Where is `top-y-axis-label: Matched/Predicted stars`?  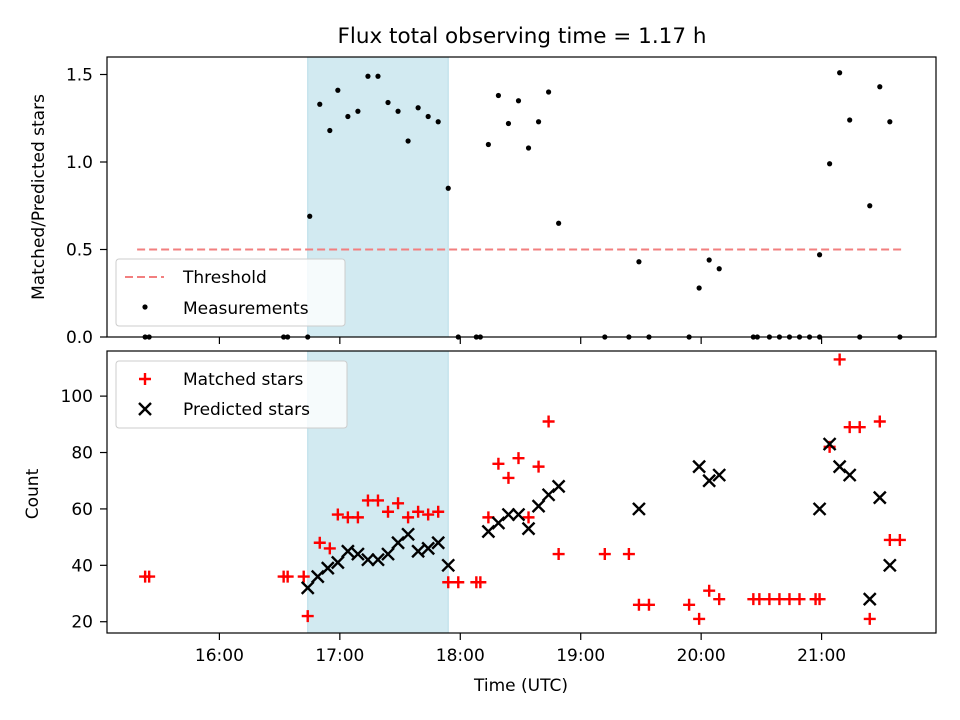
top-y-axis-label: Matched/Predicted stars is located at coordinates (39, 197).